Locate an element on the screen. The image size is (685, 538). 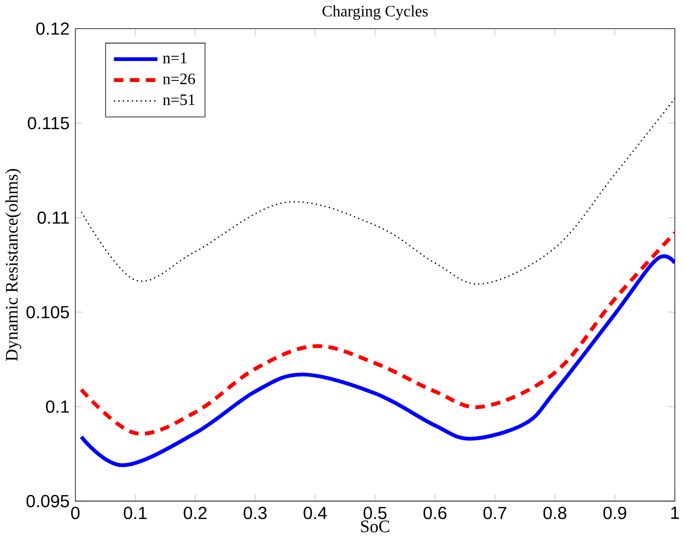
legend-label: n=51 is located at coordinates (178, 100).